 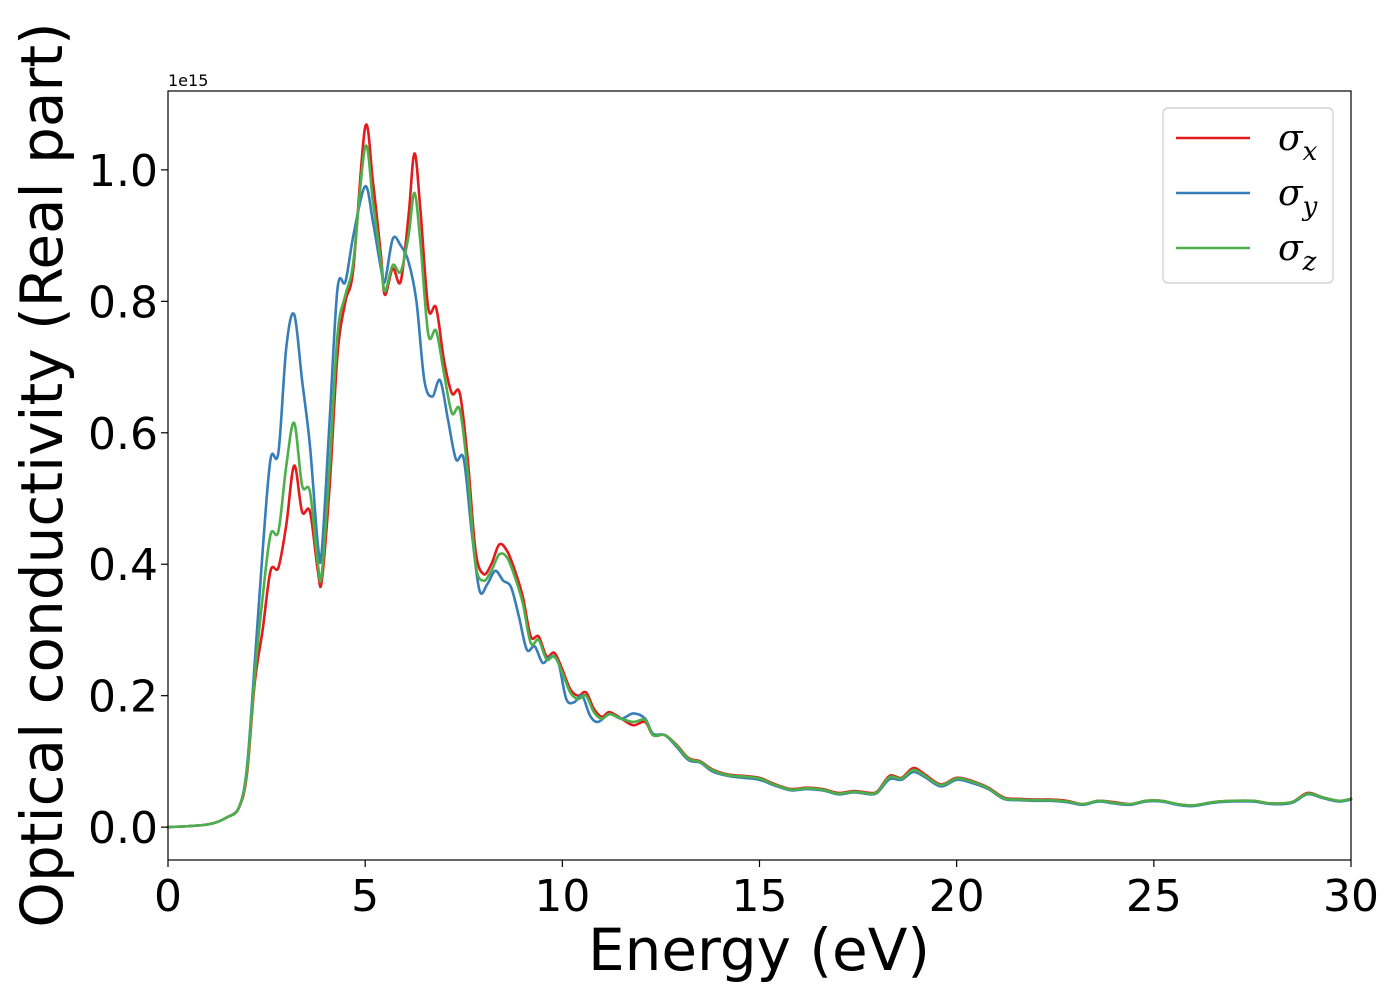 What do you see at coordinates (123, 171) in the screenshot?
I see `y-tick-label: 1.0` at bounding box center [123, 171].